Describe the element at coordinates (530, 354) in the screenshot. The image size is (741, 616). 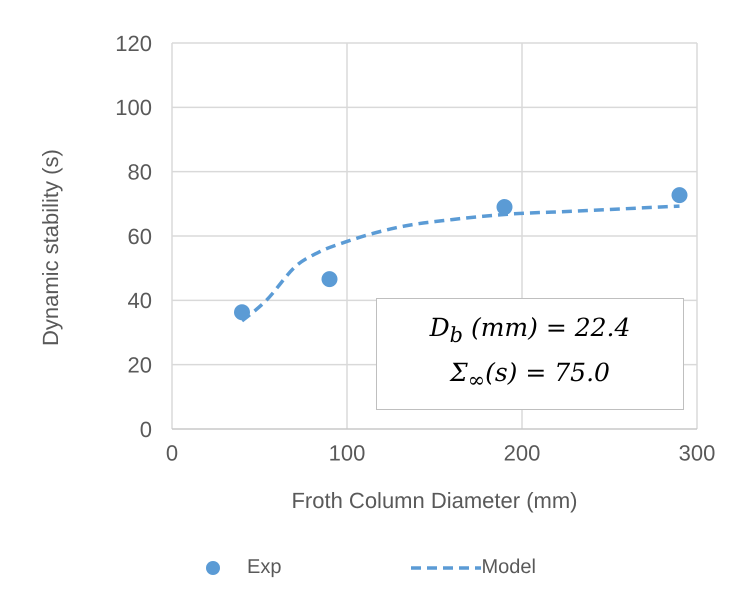
I see `text-box: D$_{b}$ (mm) = 22.4 Σ$_{∞}$(s) = 75.0` at that location.